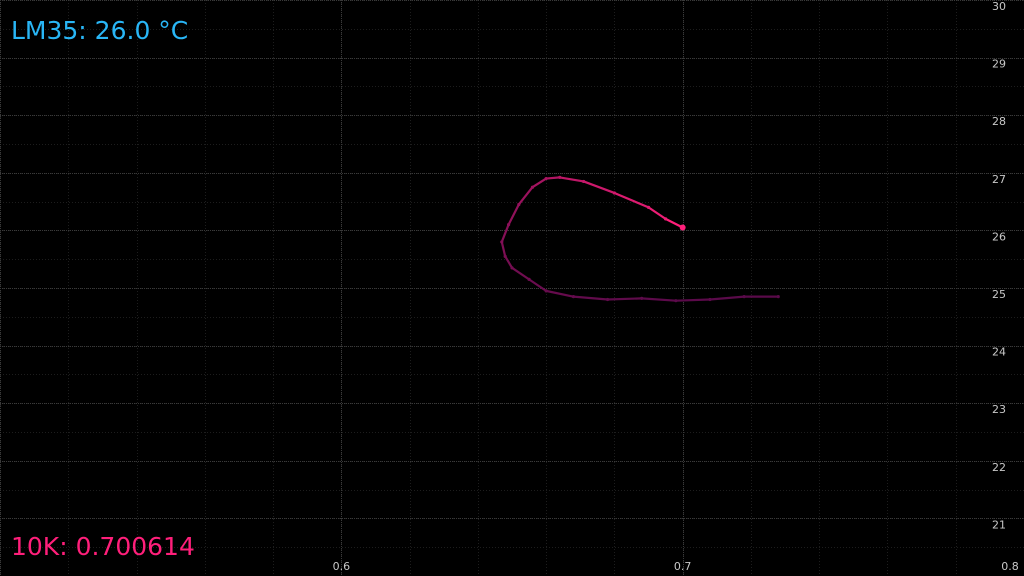 The image size is (1024, 576). I want to click on ntc-readout: 10K: 0.700614, so click(103, 546).